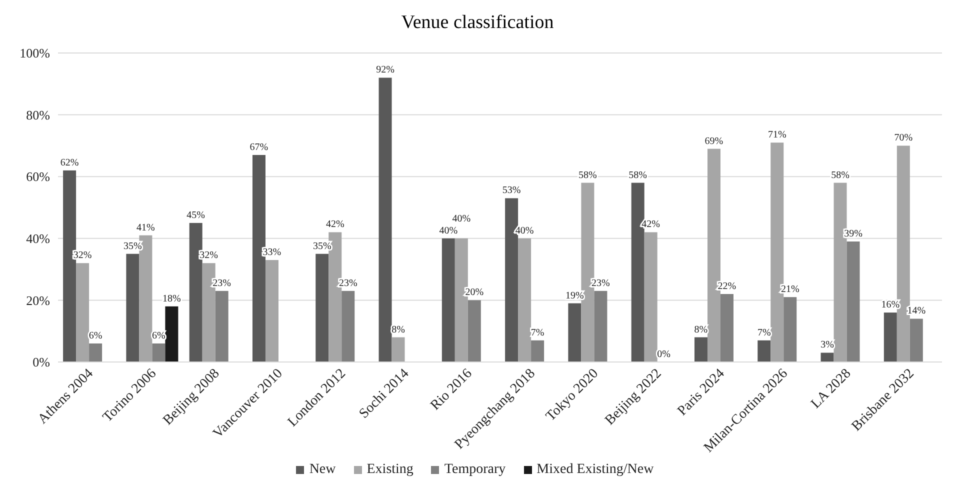 This screenshot has width=955, height=491. What do you see at coordinates (664, 354) in the screenshot?
I see `data-label: 0%` at bounding box center [664, 354].